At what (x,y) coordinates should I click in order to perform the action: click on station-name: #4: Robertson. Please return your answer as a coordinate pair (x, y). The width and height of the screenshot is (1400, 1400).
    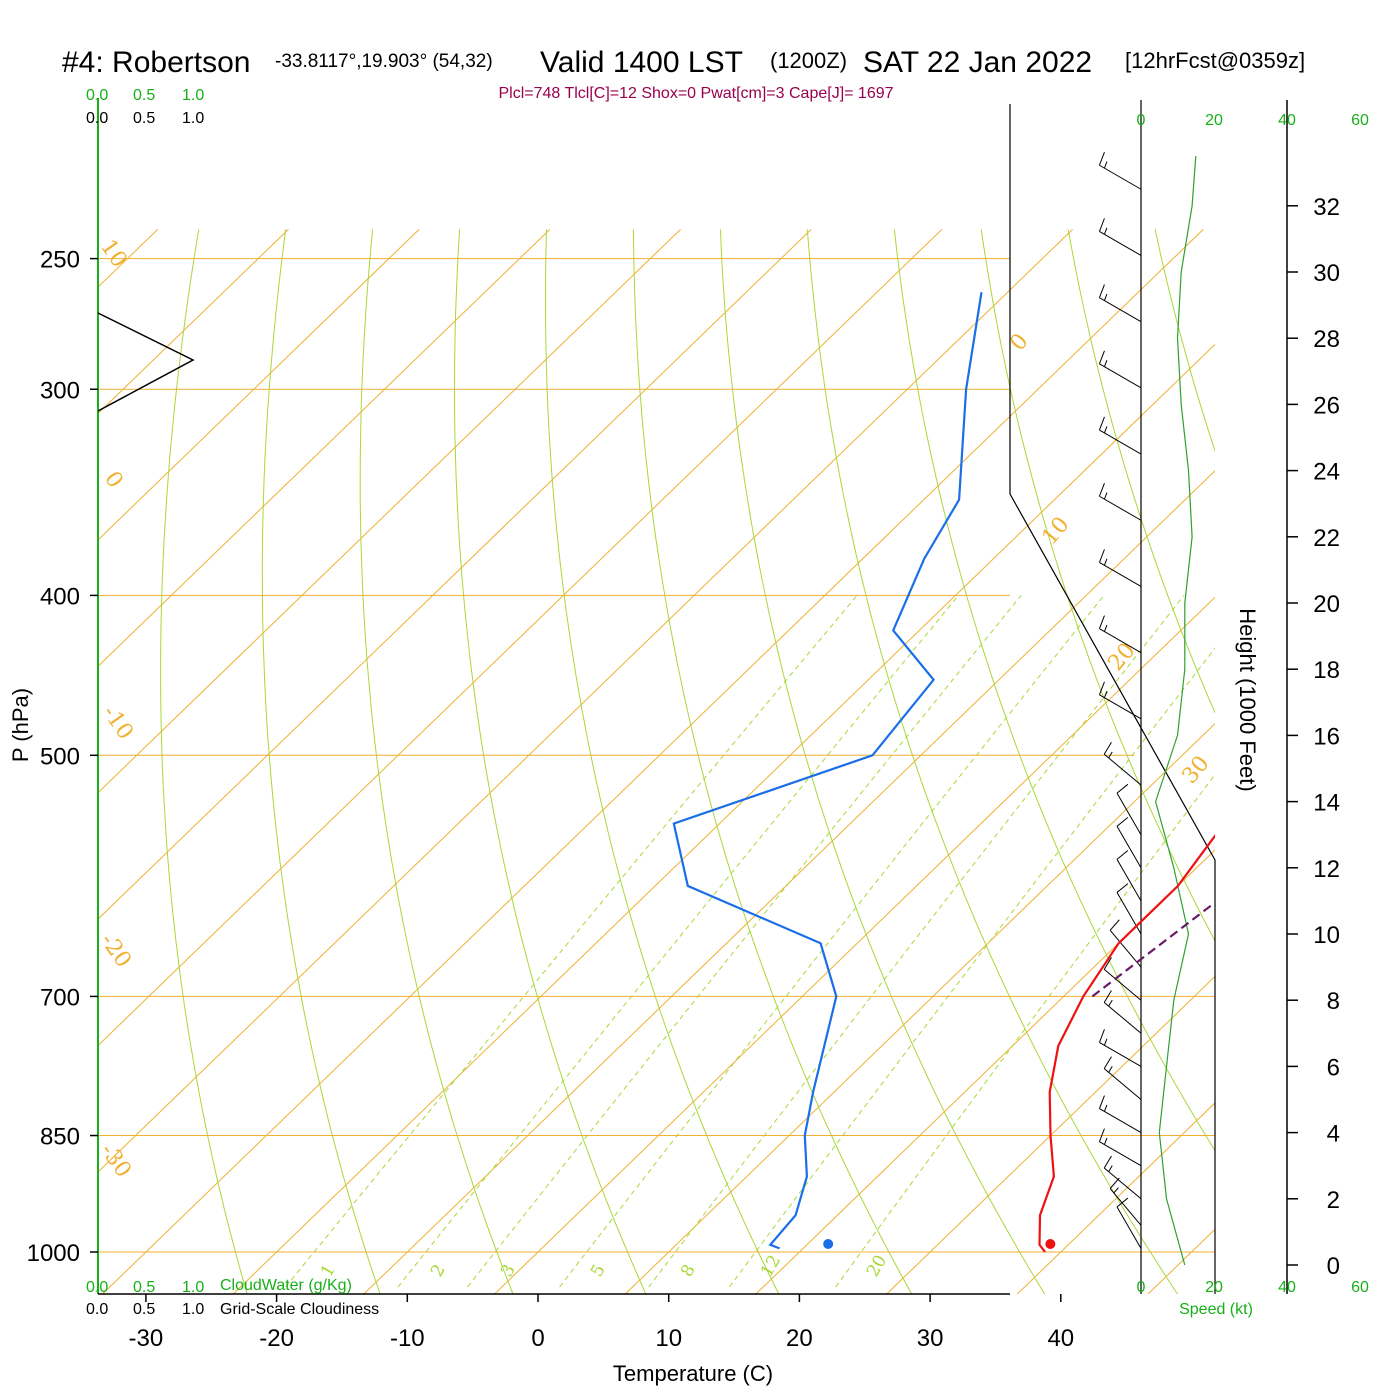
    Looking at the image, I should click on (156, 62).